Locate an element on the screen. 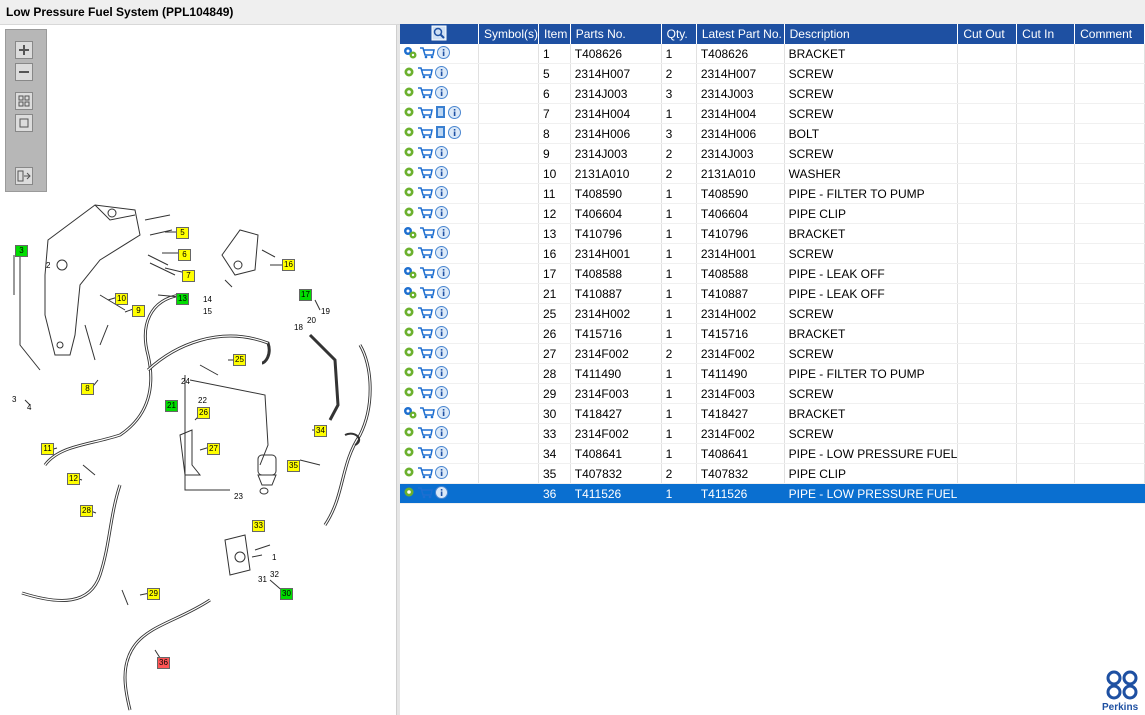  table-row: 17 T408588 1 T408588 PIPE - LEAK OFF is located at coordinates (772, 273).